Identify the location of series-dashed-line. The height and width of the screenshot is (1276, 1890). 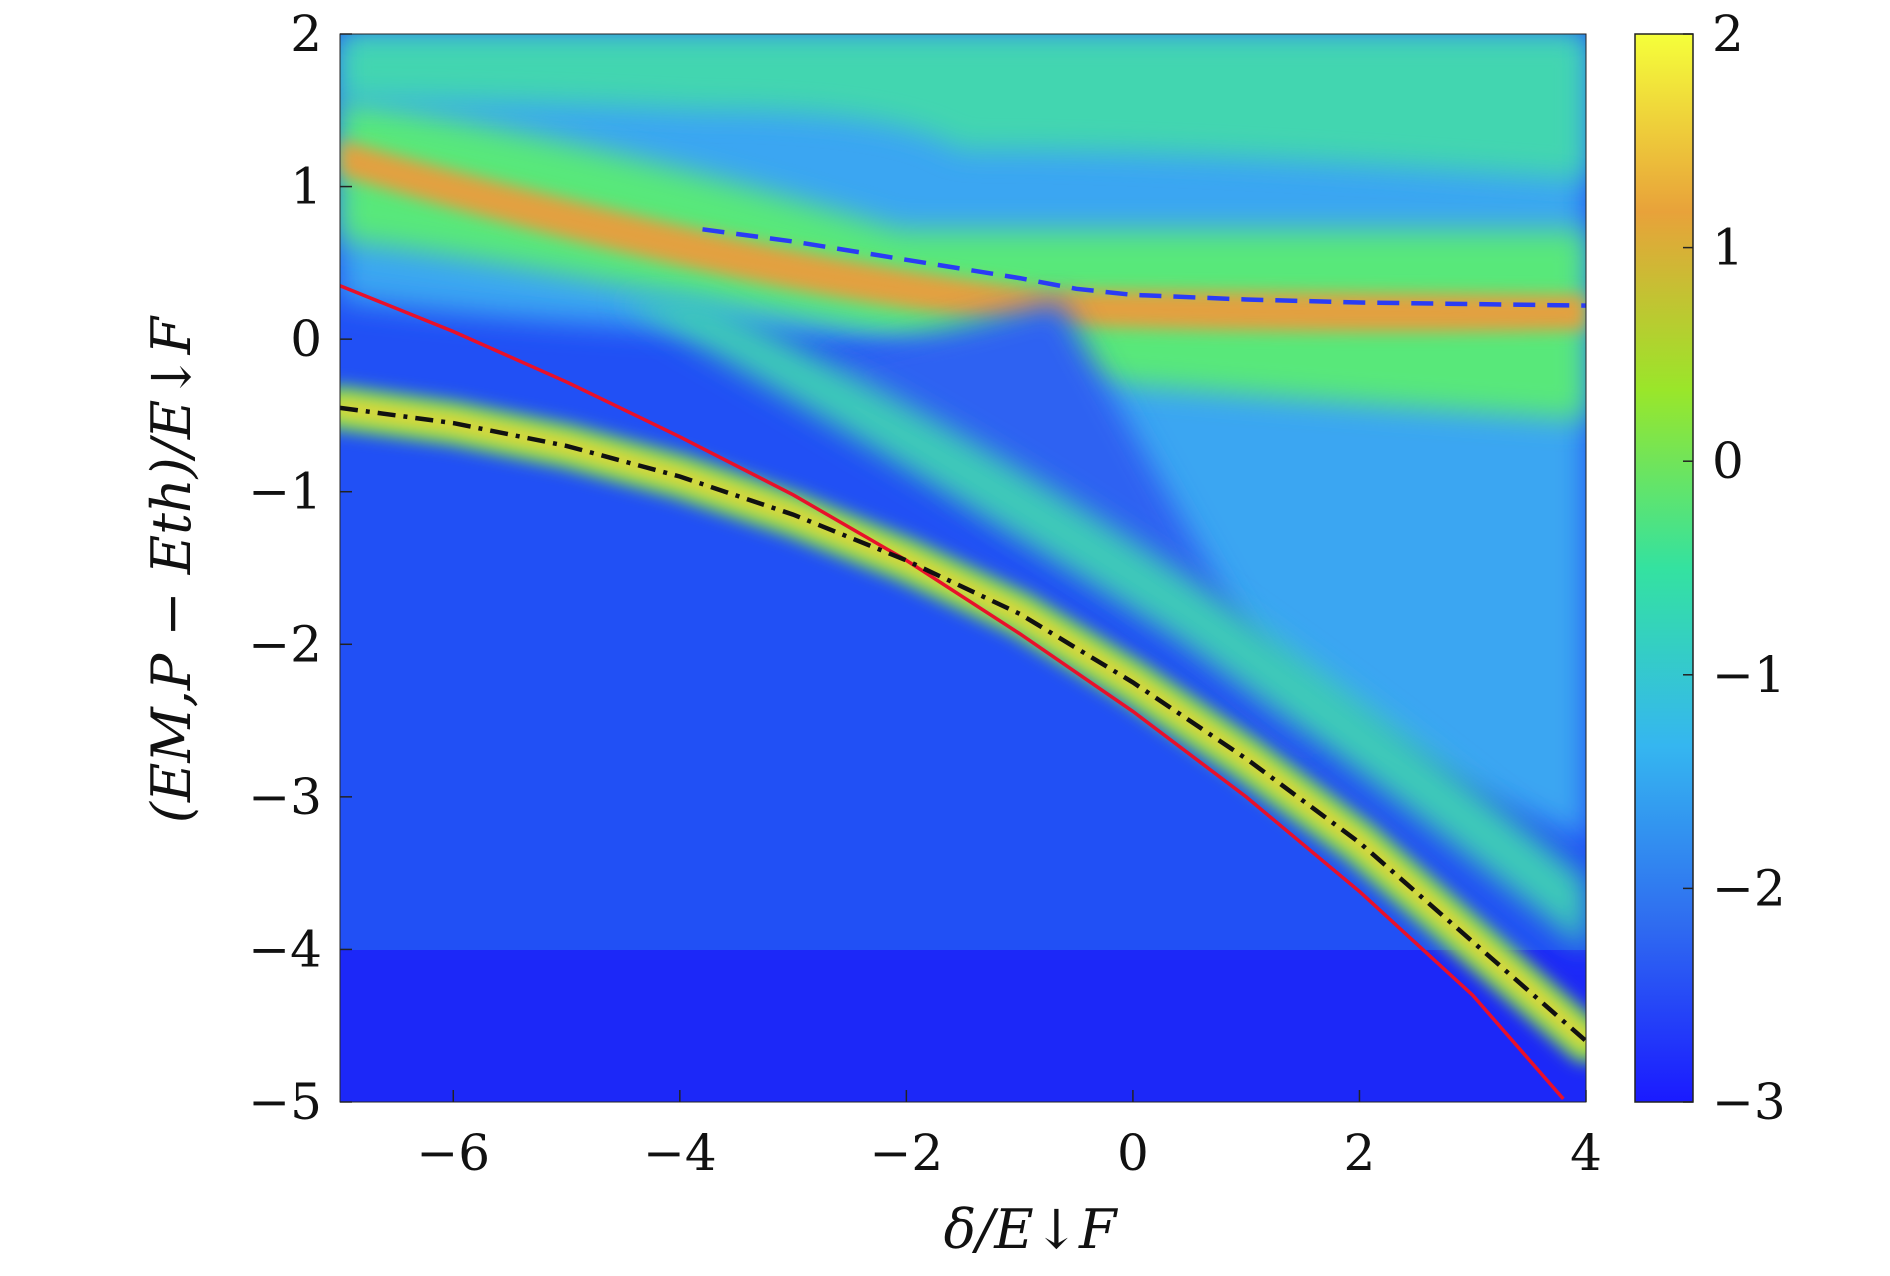
(1144, 267).